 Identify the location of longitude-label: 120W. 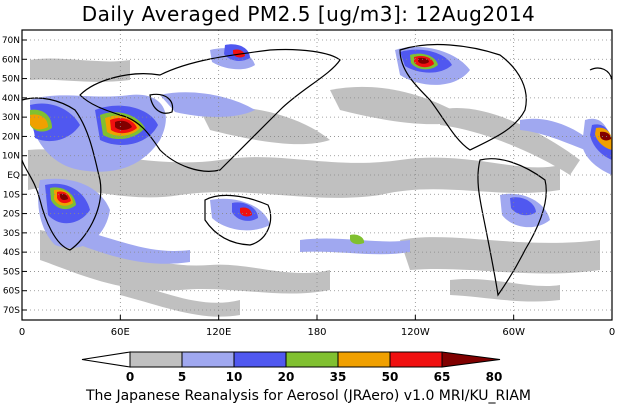
(415, 332).